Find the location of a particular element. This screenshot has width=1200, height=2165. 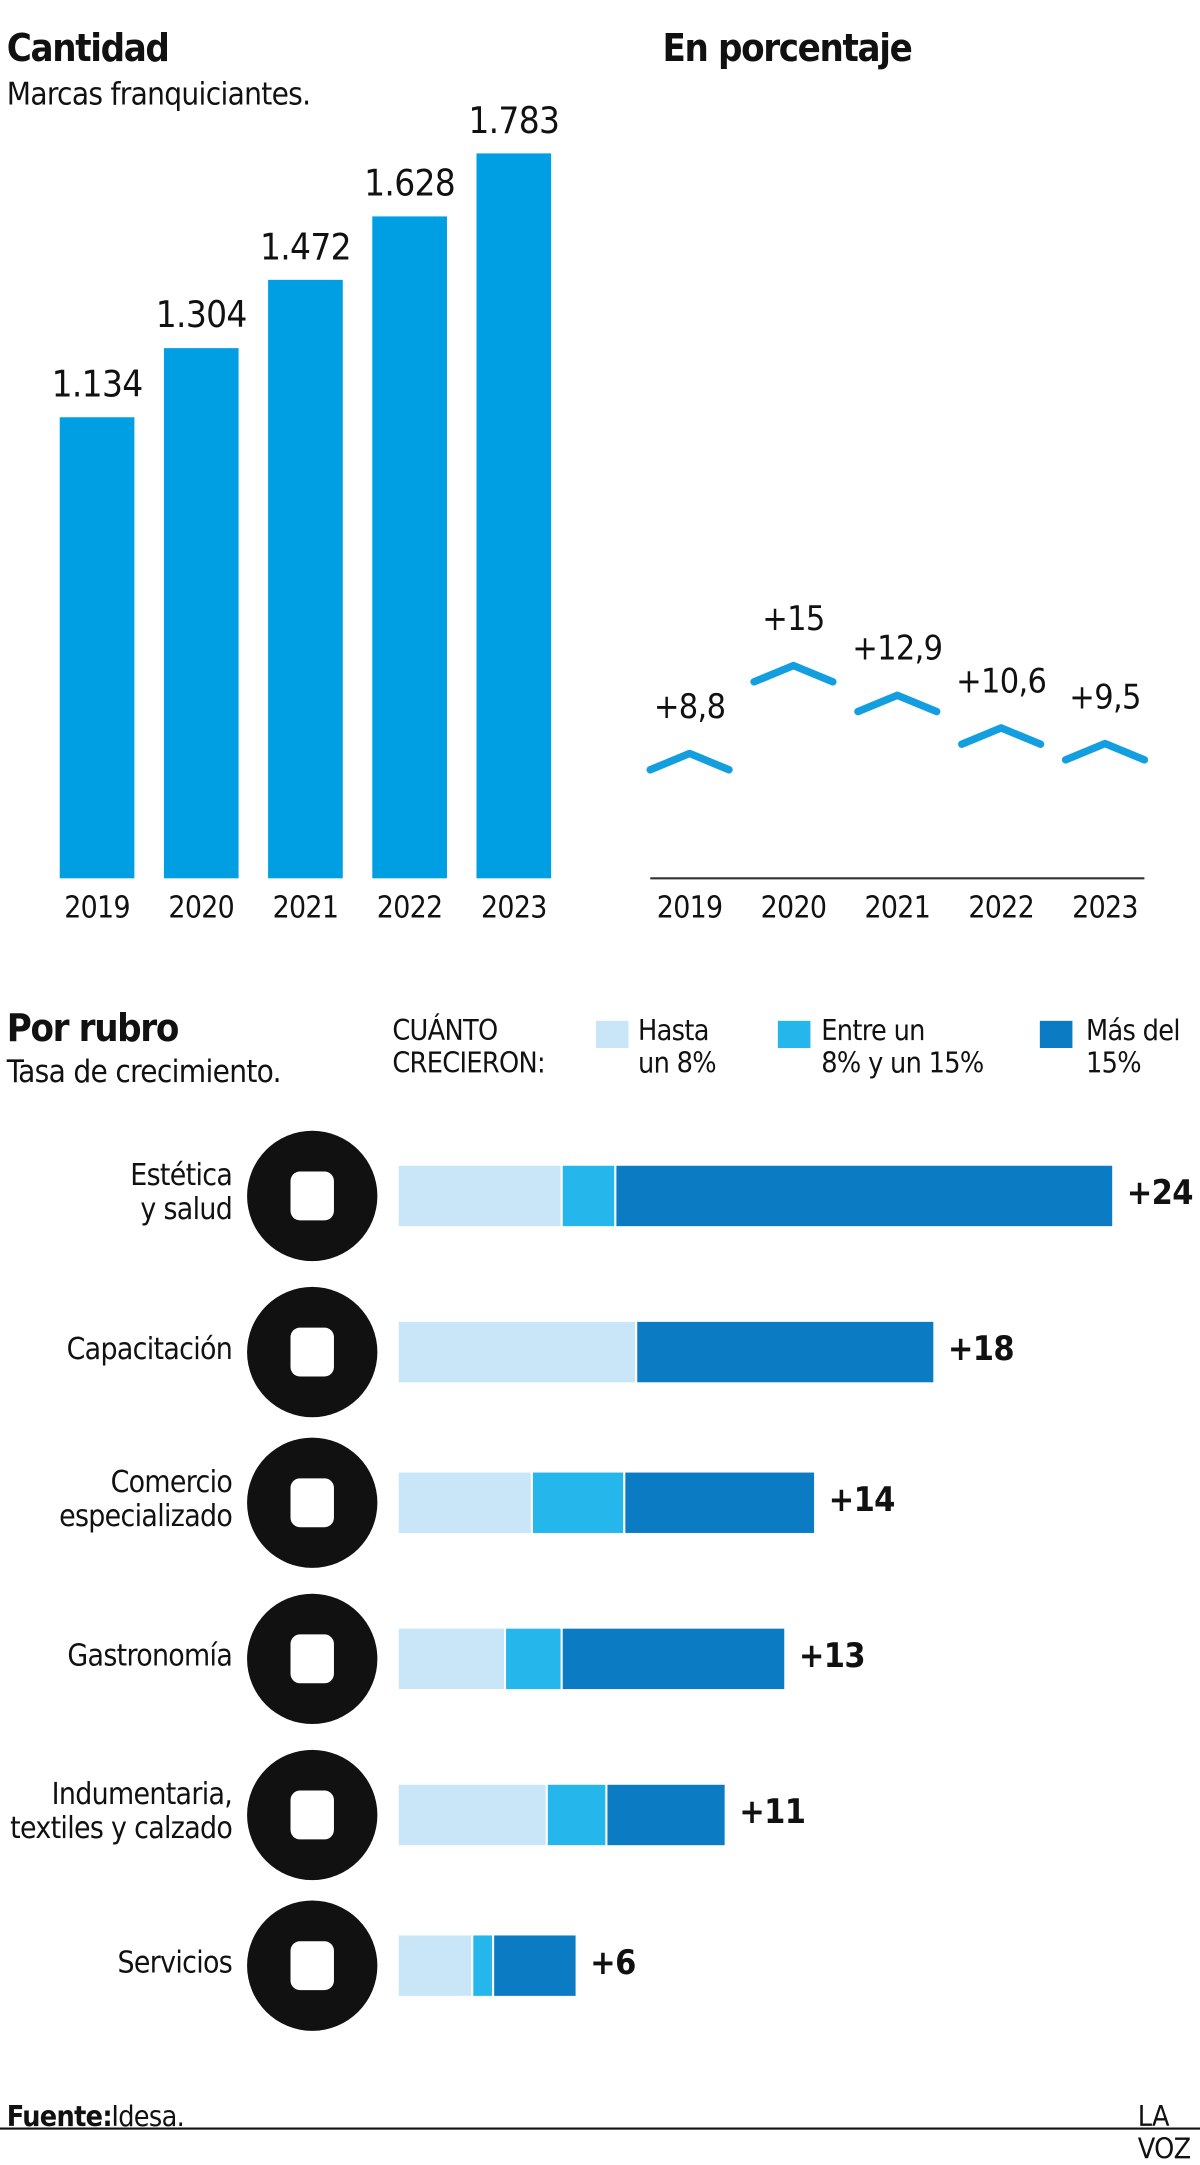

total-label: +24 is located at coordinates (1160, 1192).